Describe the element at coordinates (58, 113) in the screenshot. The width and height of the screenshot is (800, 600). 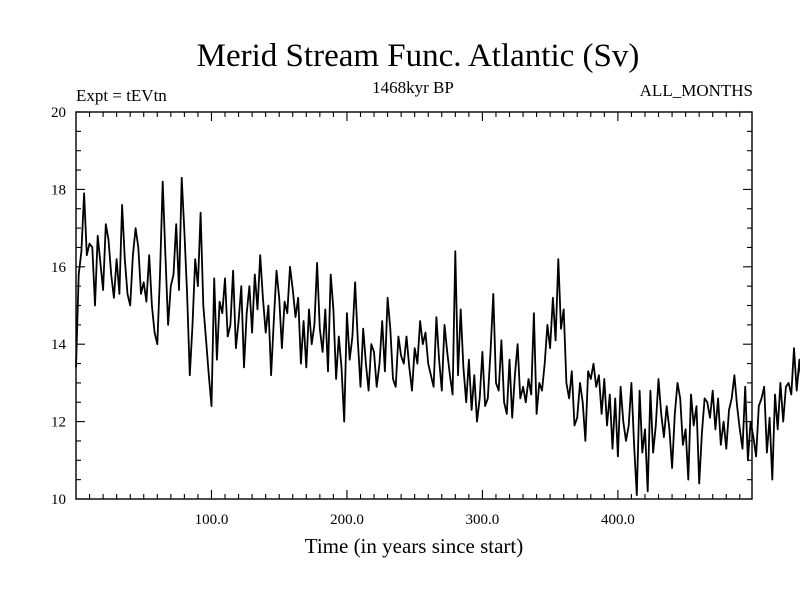
I see `y-tick-label: 20` at that location.